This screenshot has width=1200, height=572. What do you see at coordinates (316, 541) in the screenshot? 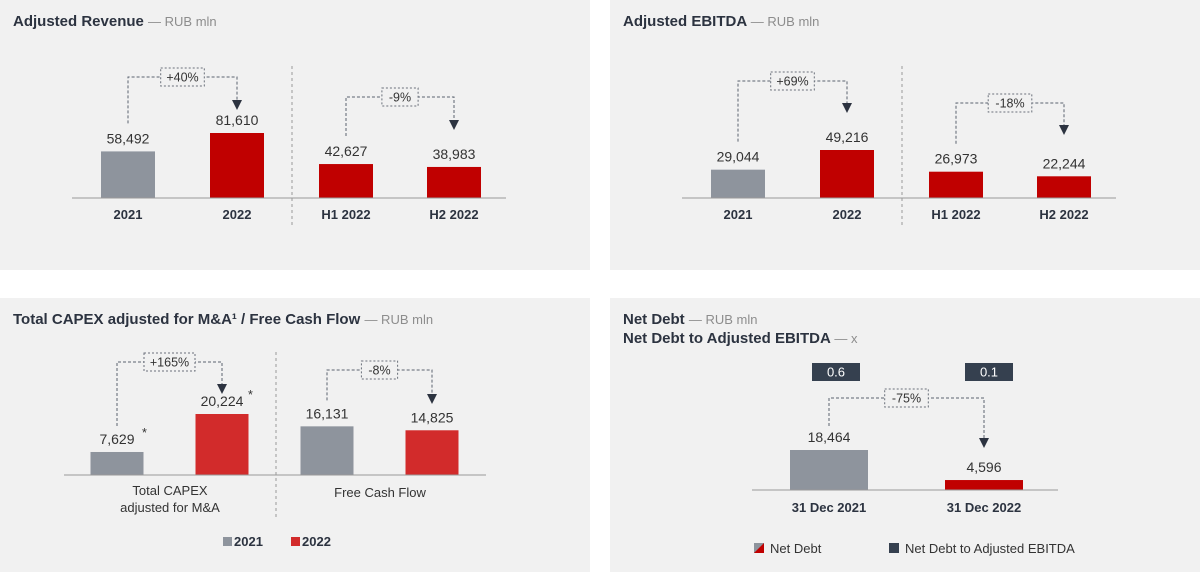
I see `legend-label-2022: 2022` at bounding box center [316, 541].